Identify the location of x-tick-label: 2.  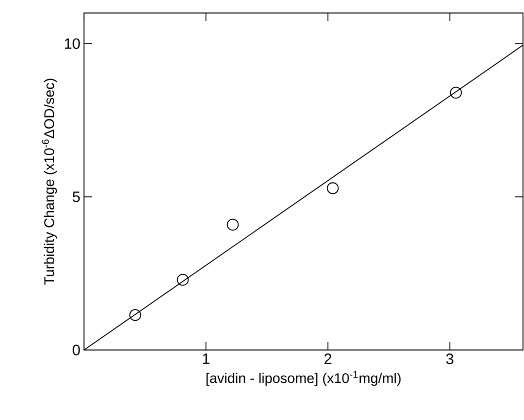
(328, 359).